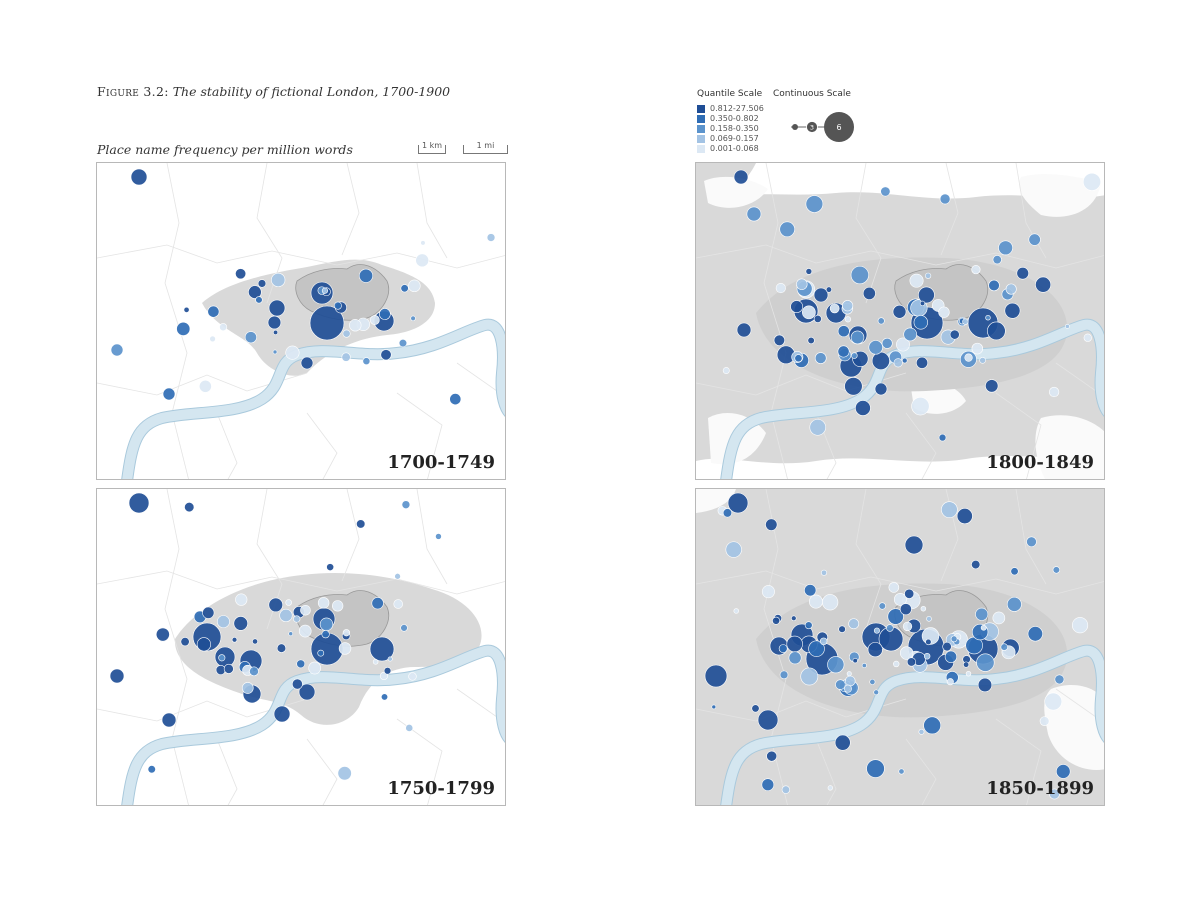 The width and height of the screenshot is (1200, 900). Describe the element at coordinates (795, 127) in the screenshot. I see `legend-circle-tiny` at that location.